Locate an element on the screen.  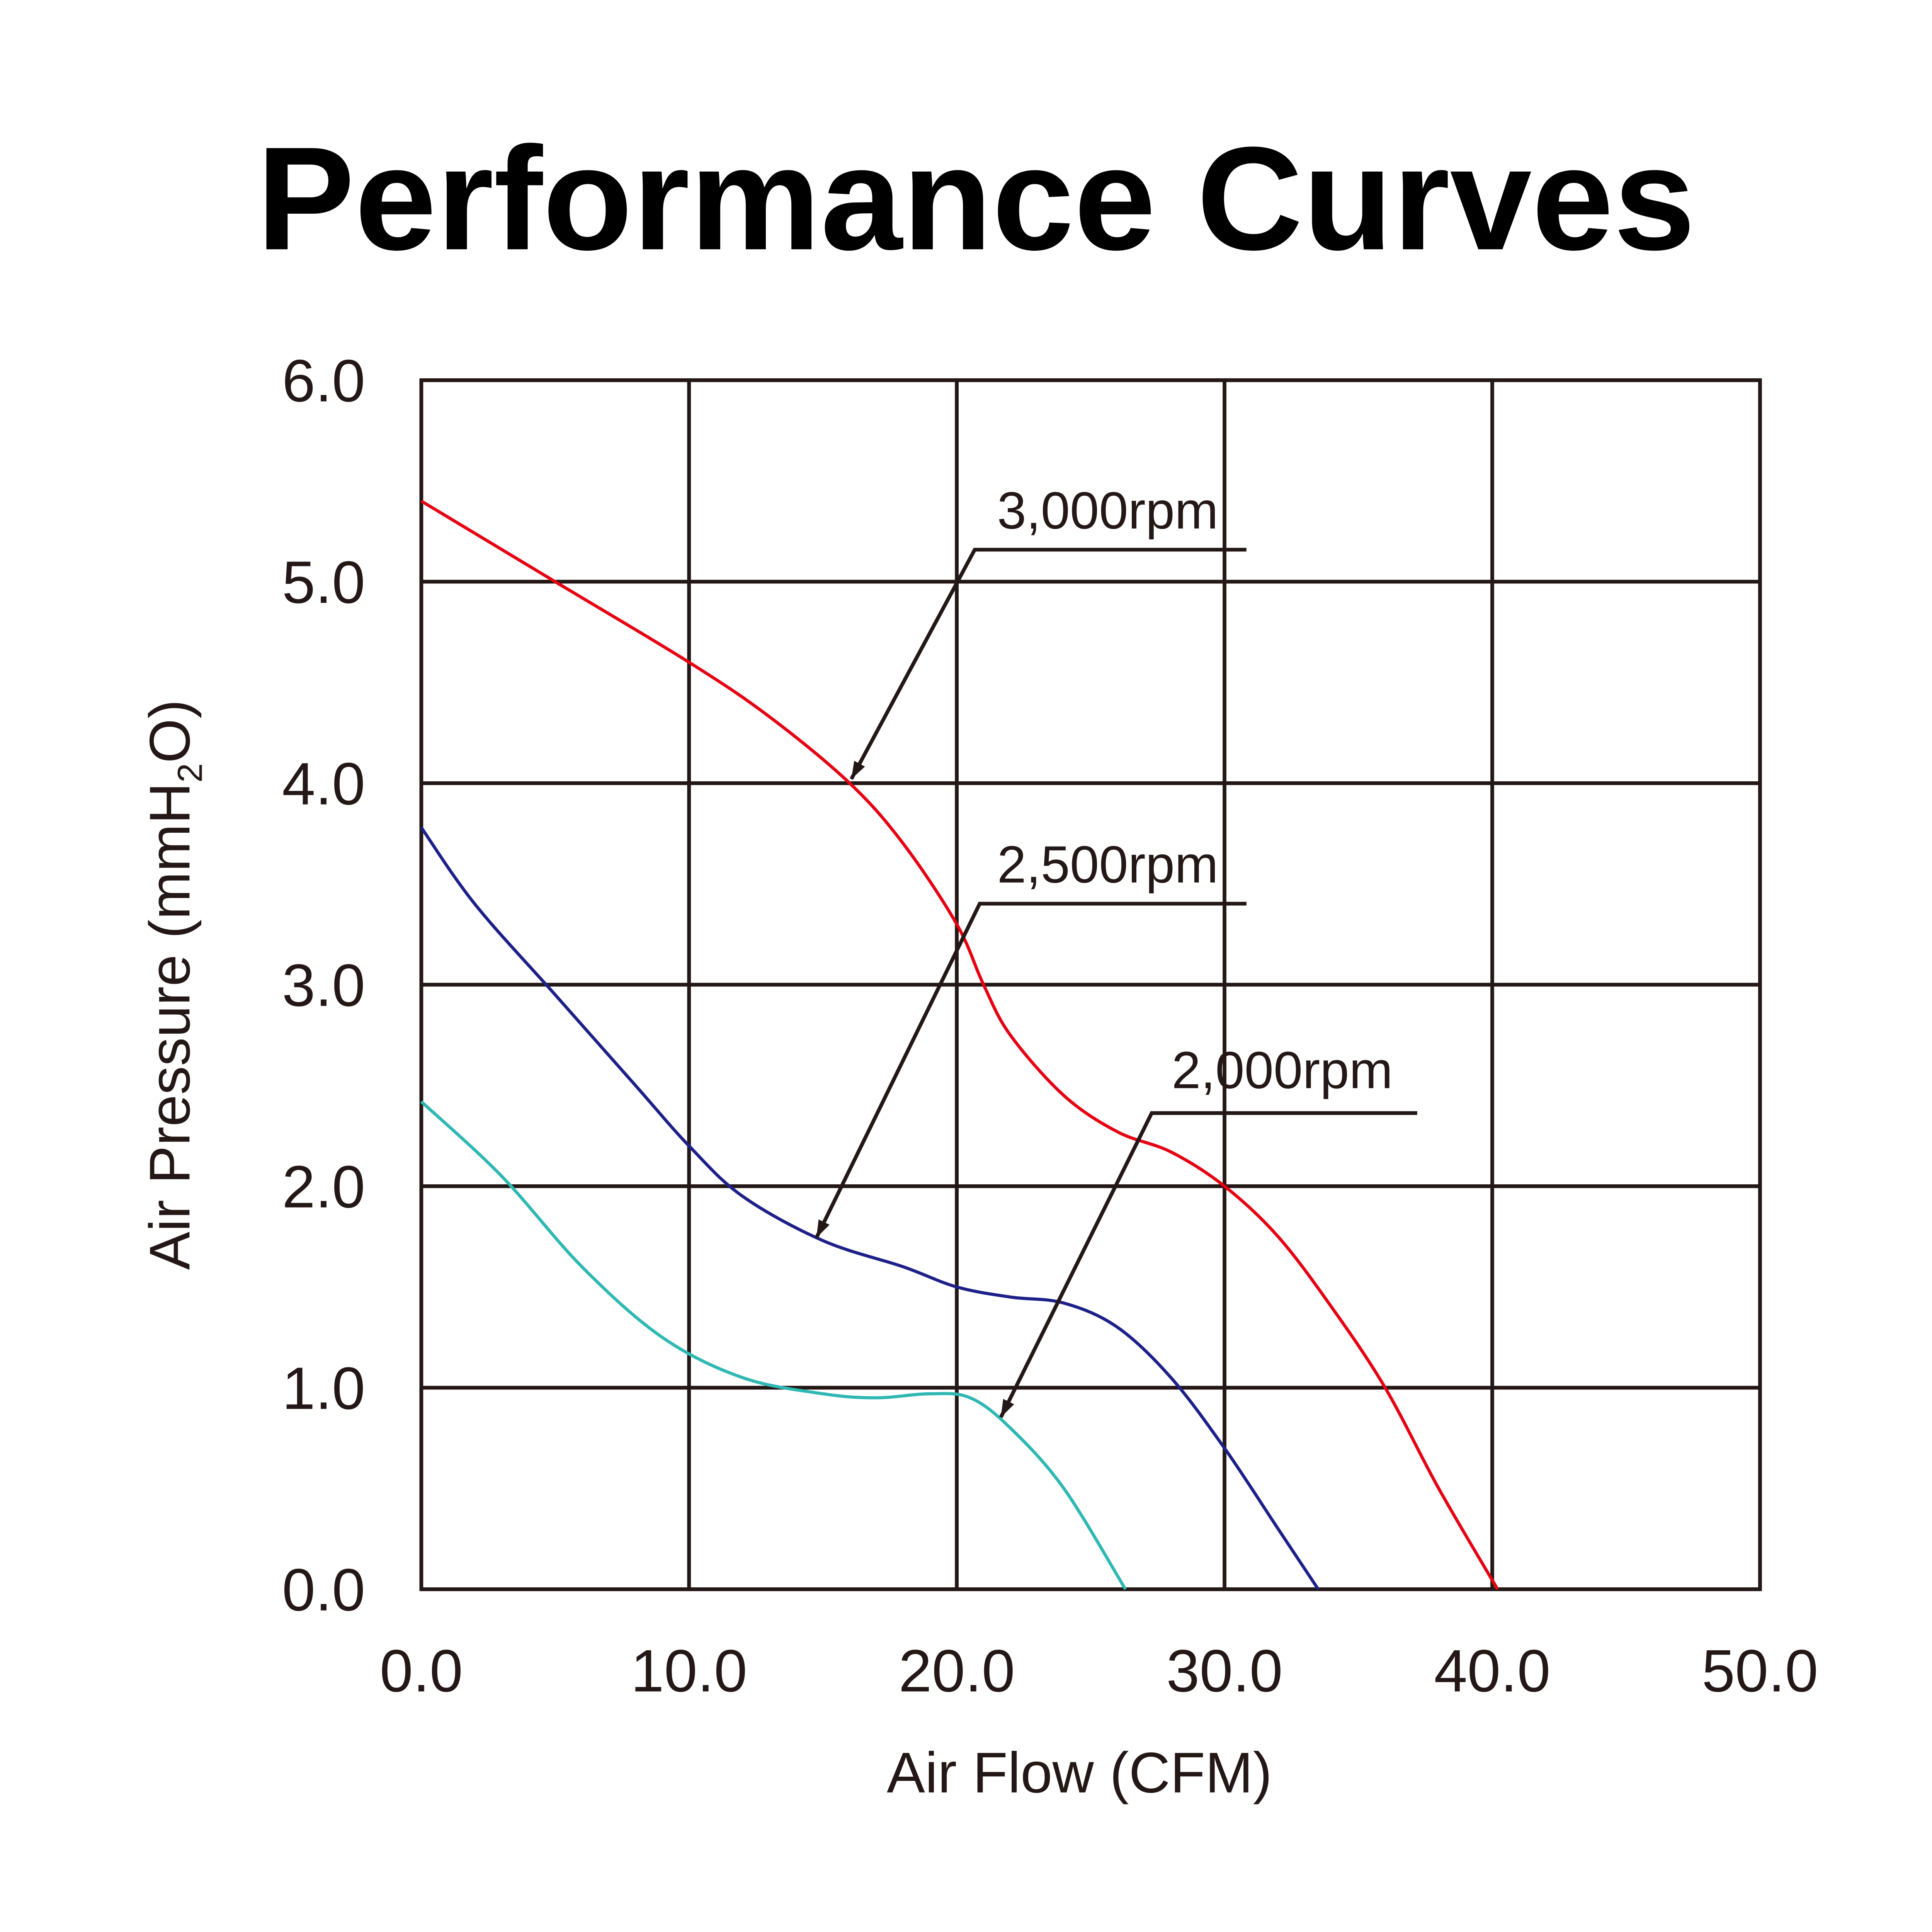
x-axis-label: Air Flow (CFM) is located at coordinates (1079, 1773).